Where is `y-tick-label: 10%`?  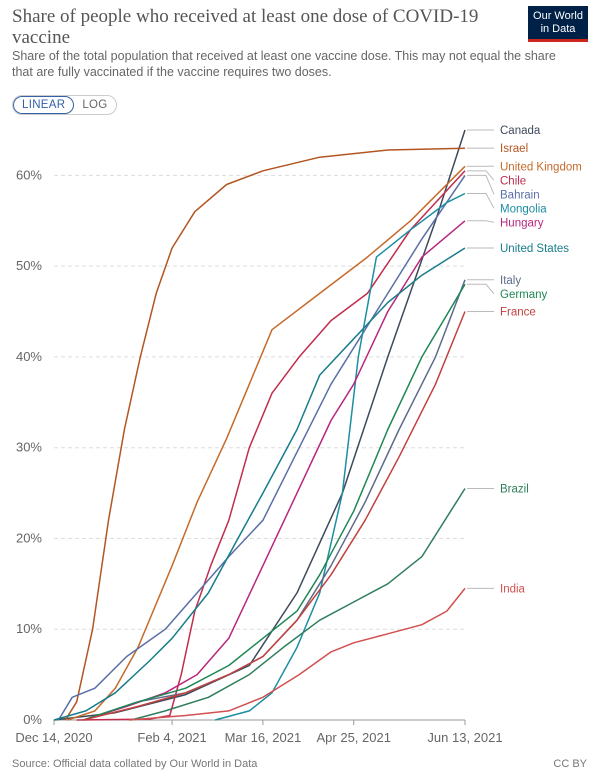 y-tick-label: 10% is located at coordinates (29, 628).